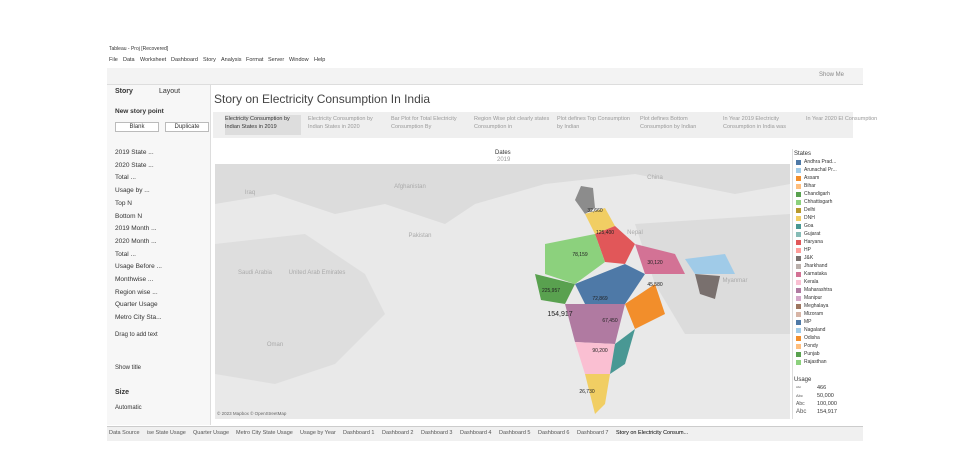  Describe the element at coordinates (554, 433) in the screenshot. I see `sheet-tab: Dashboard 6` at that location.